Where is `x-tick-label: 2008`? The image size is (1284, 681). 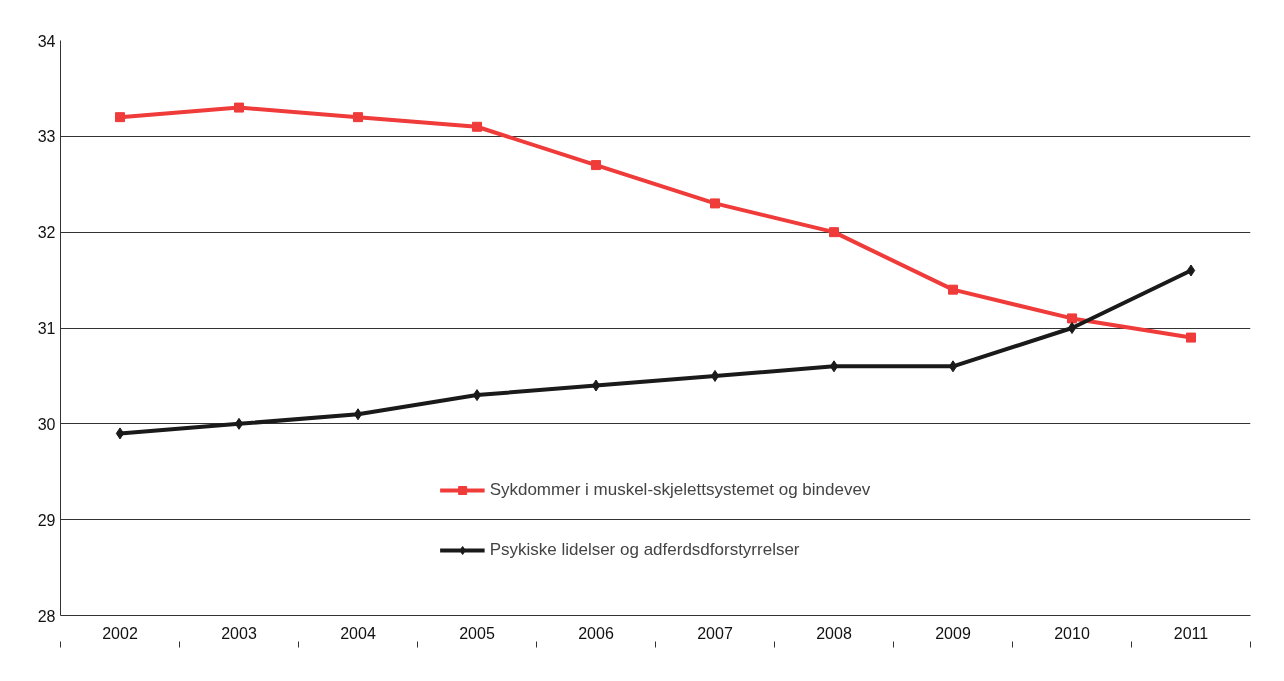 x-tick-label: 2008 is located at coordinates (834, 633).